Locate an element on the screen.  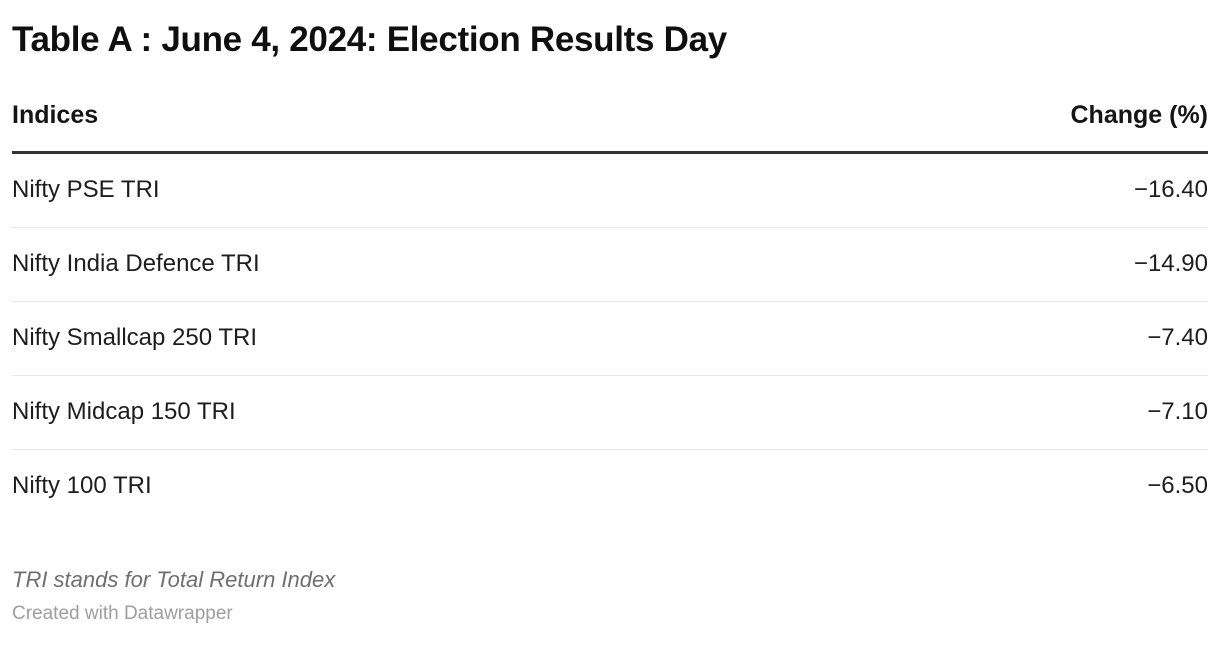
table-header: Indices Change (%) is located at coordinates (610, 127).